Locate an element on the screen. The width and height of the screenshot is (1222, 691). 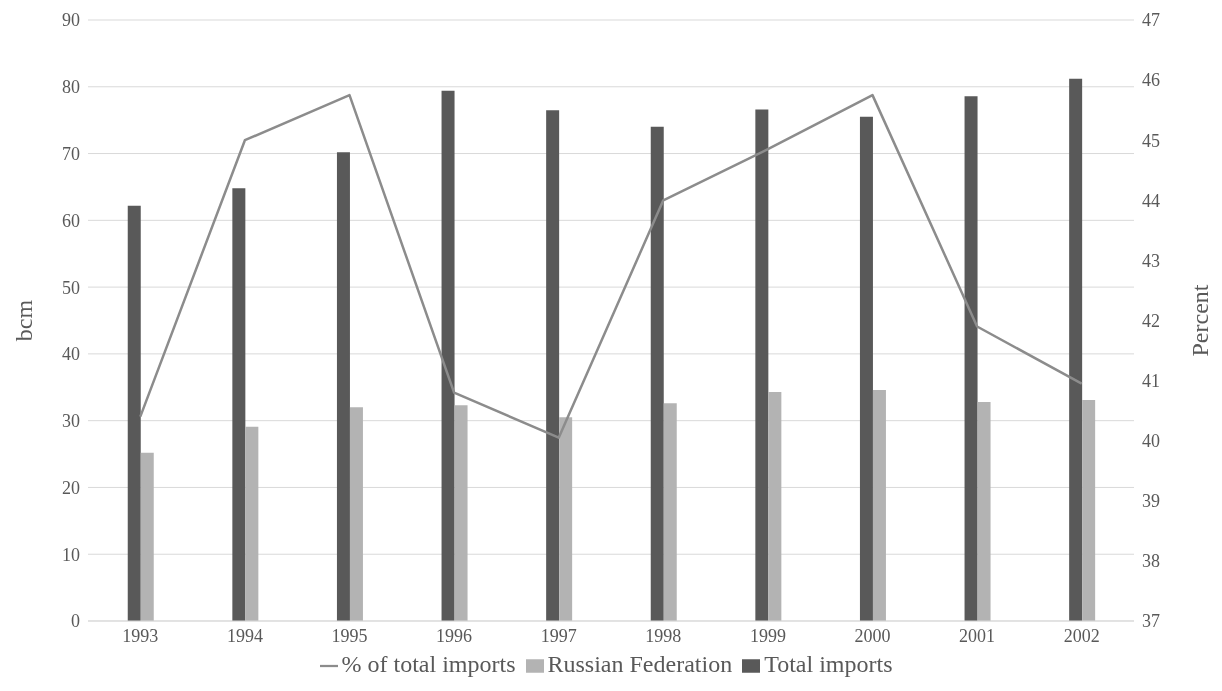
y2-tick-label: 38 is located at coordinates (1151, 561).